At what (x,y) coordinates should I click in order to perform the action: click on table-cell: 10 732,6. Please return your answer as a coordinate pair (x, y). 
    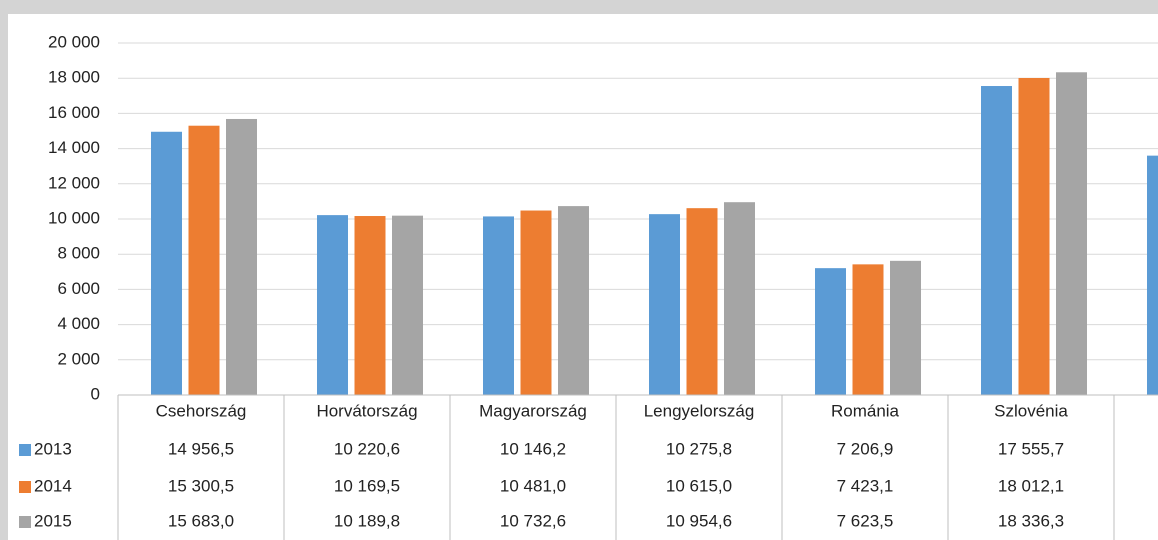
    Looking at the image, I should click on (533, 520).